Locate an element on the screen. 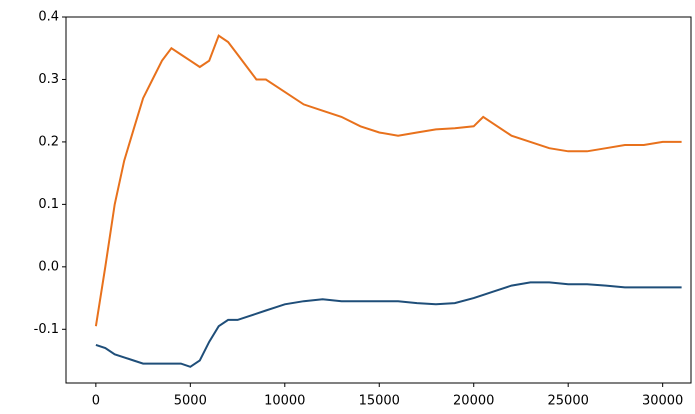 Image resolution: width=695 pixels, height=414 pixels. y-tick-label: 0.1 is located at coordinates (48, 204).